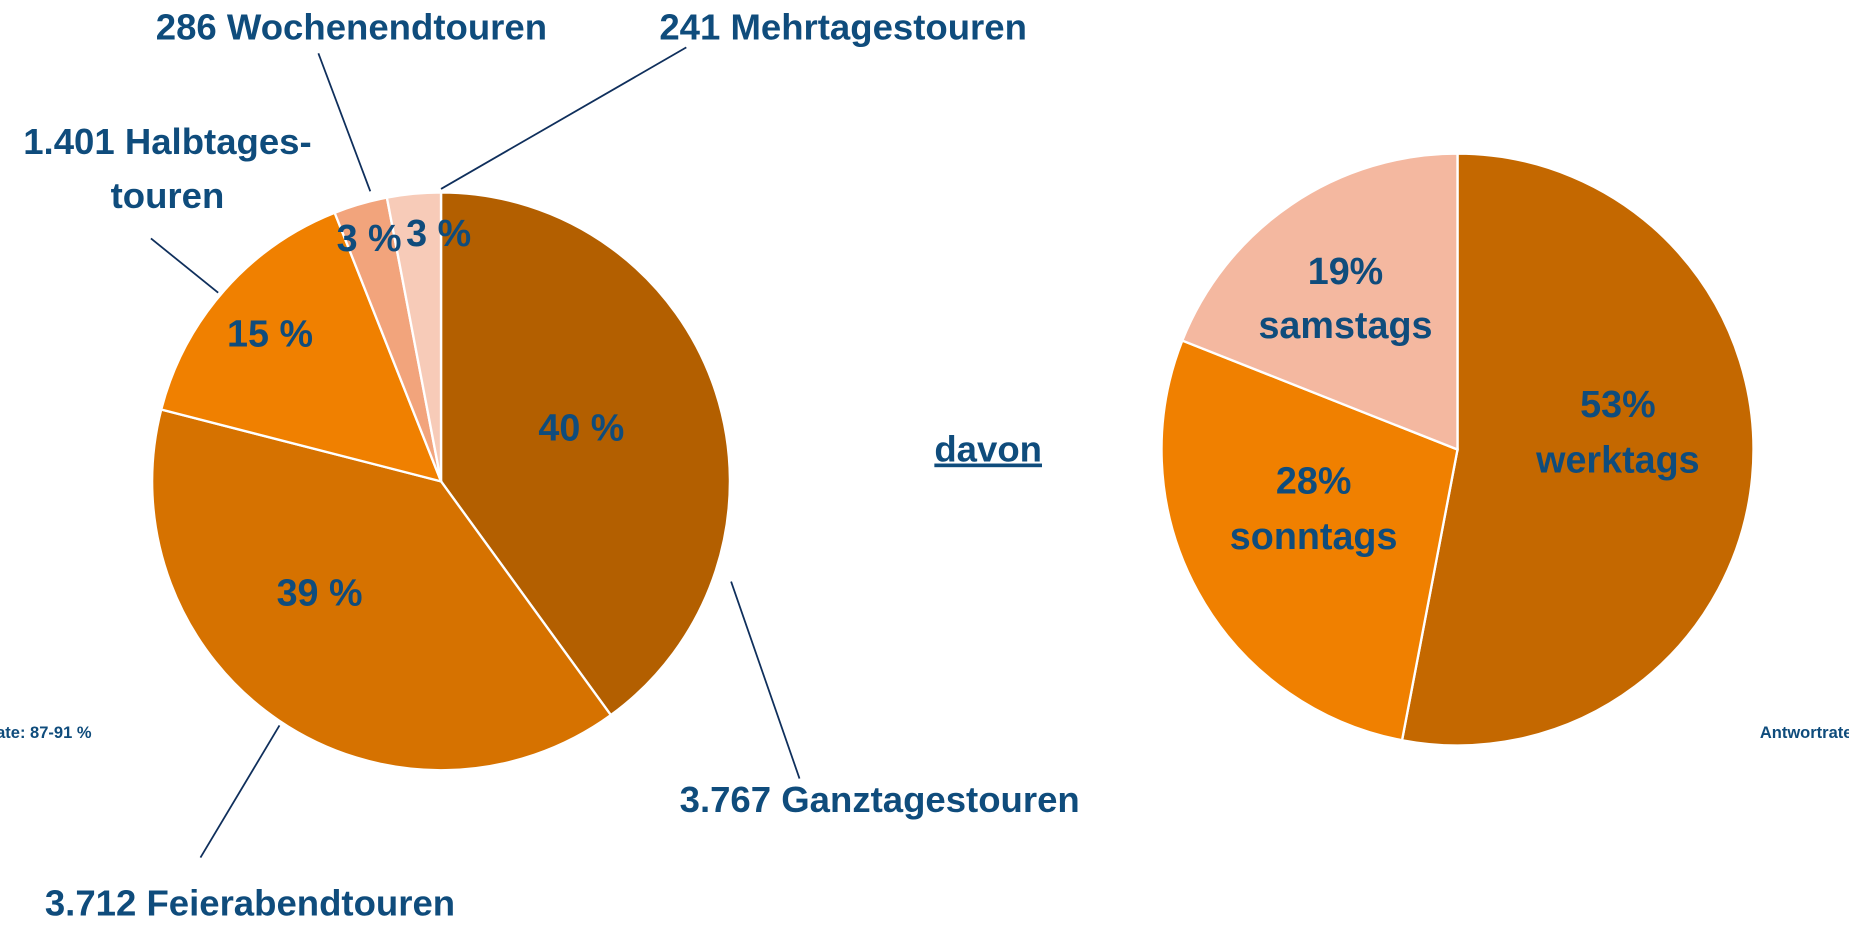 The height and width of the screenshot is (925, 1849). Describe the element at coordinates (843, 26) in the screenshot. I see `slice-label: 241 Mehrtagestouren` at that location.